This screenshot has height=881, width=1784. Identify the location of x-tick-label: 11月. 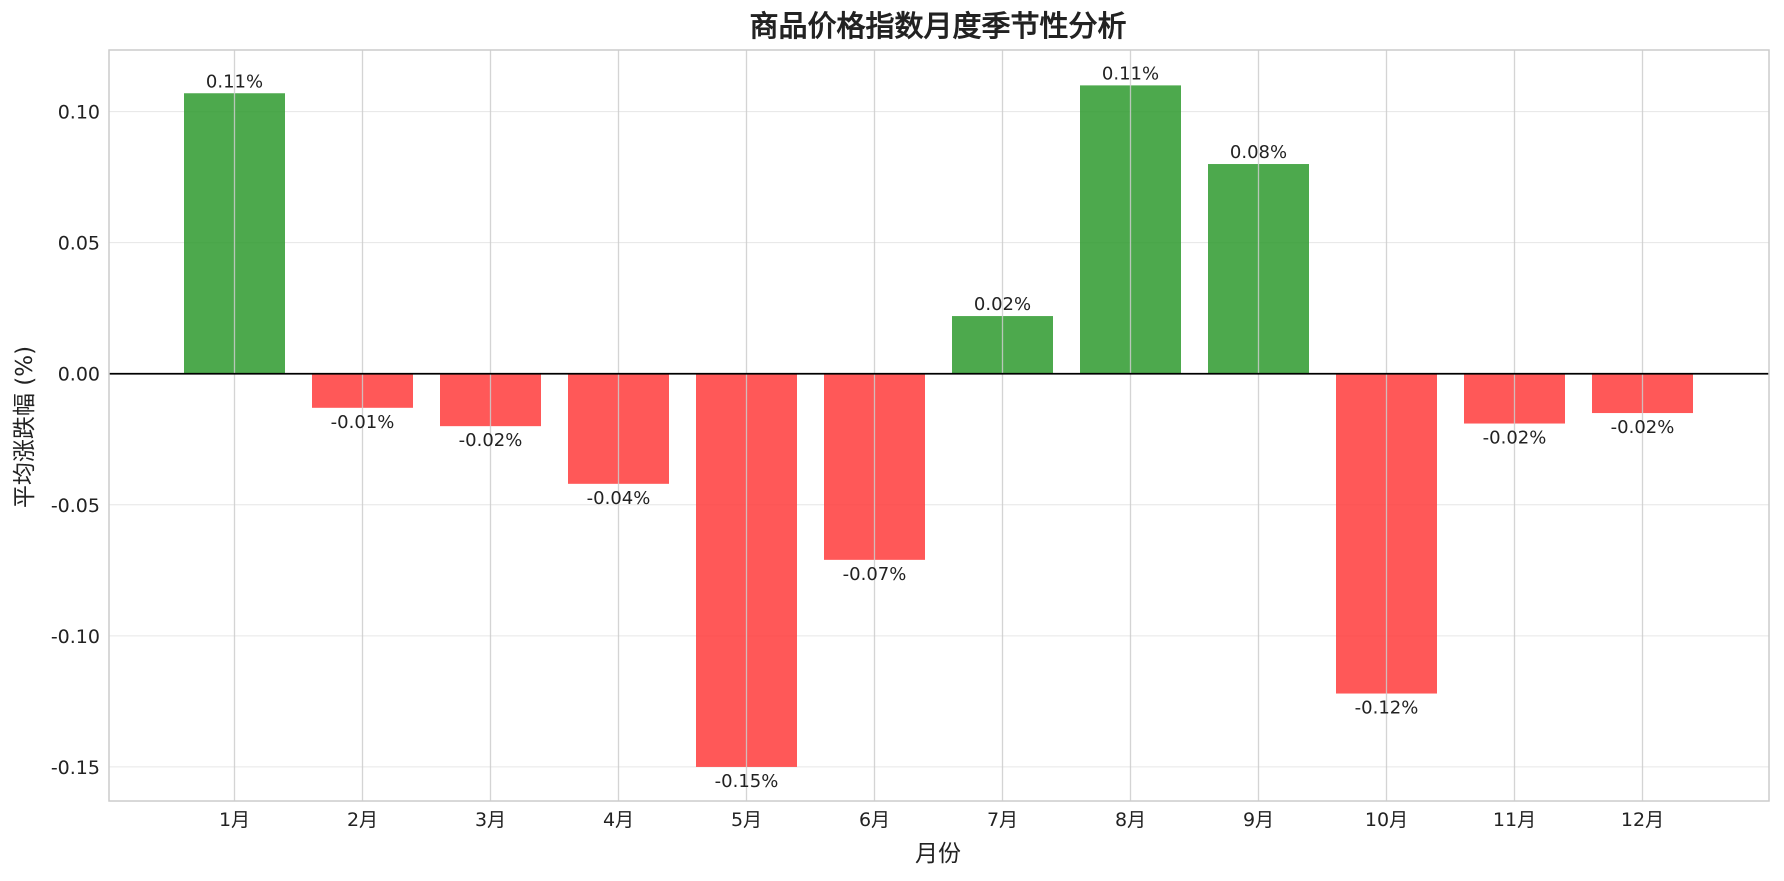
(1514, 820).